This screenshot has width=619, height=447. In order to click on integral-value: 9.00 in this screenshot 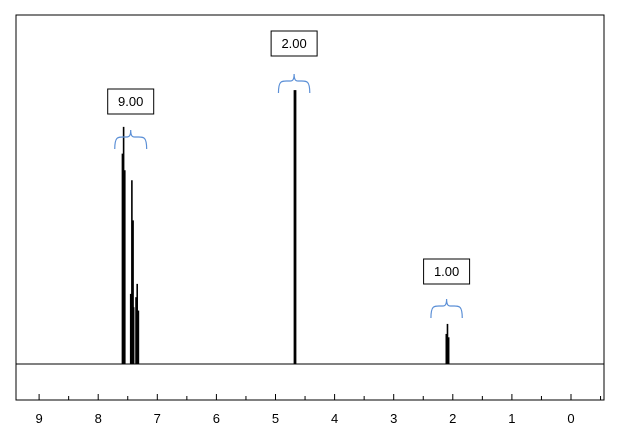, I will do `click(130, 101)`.